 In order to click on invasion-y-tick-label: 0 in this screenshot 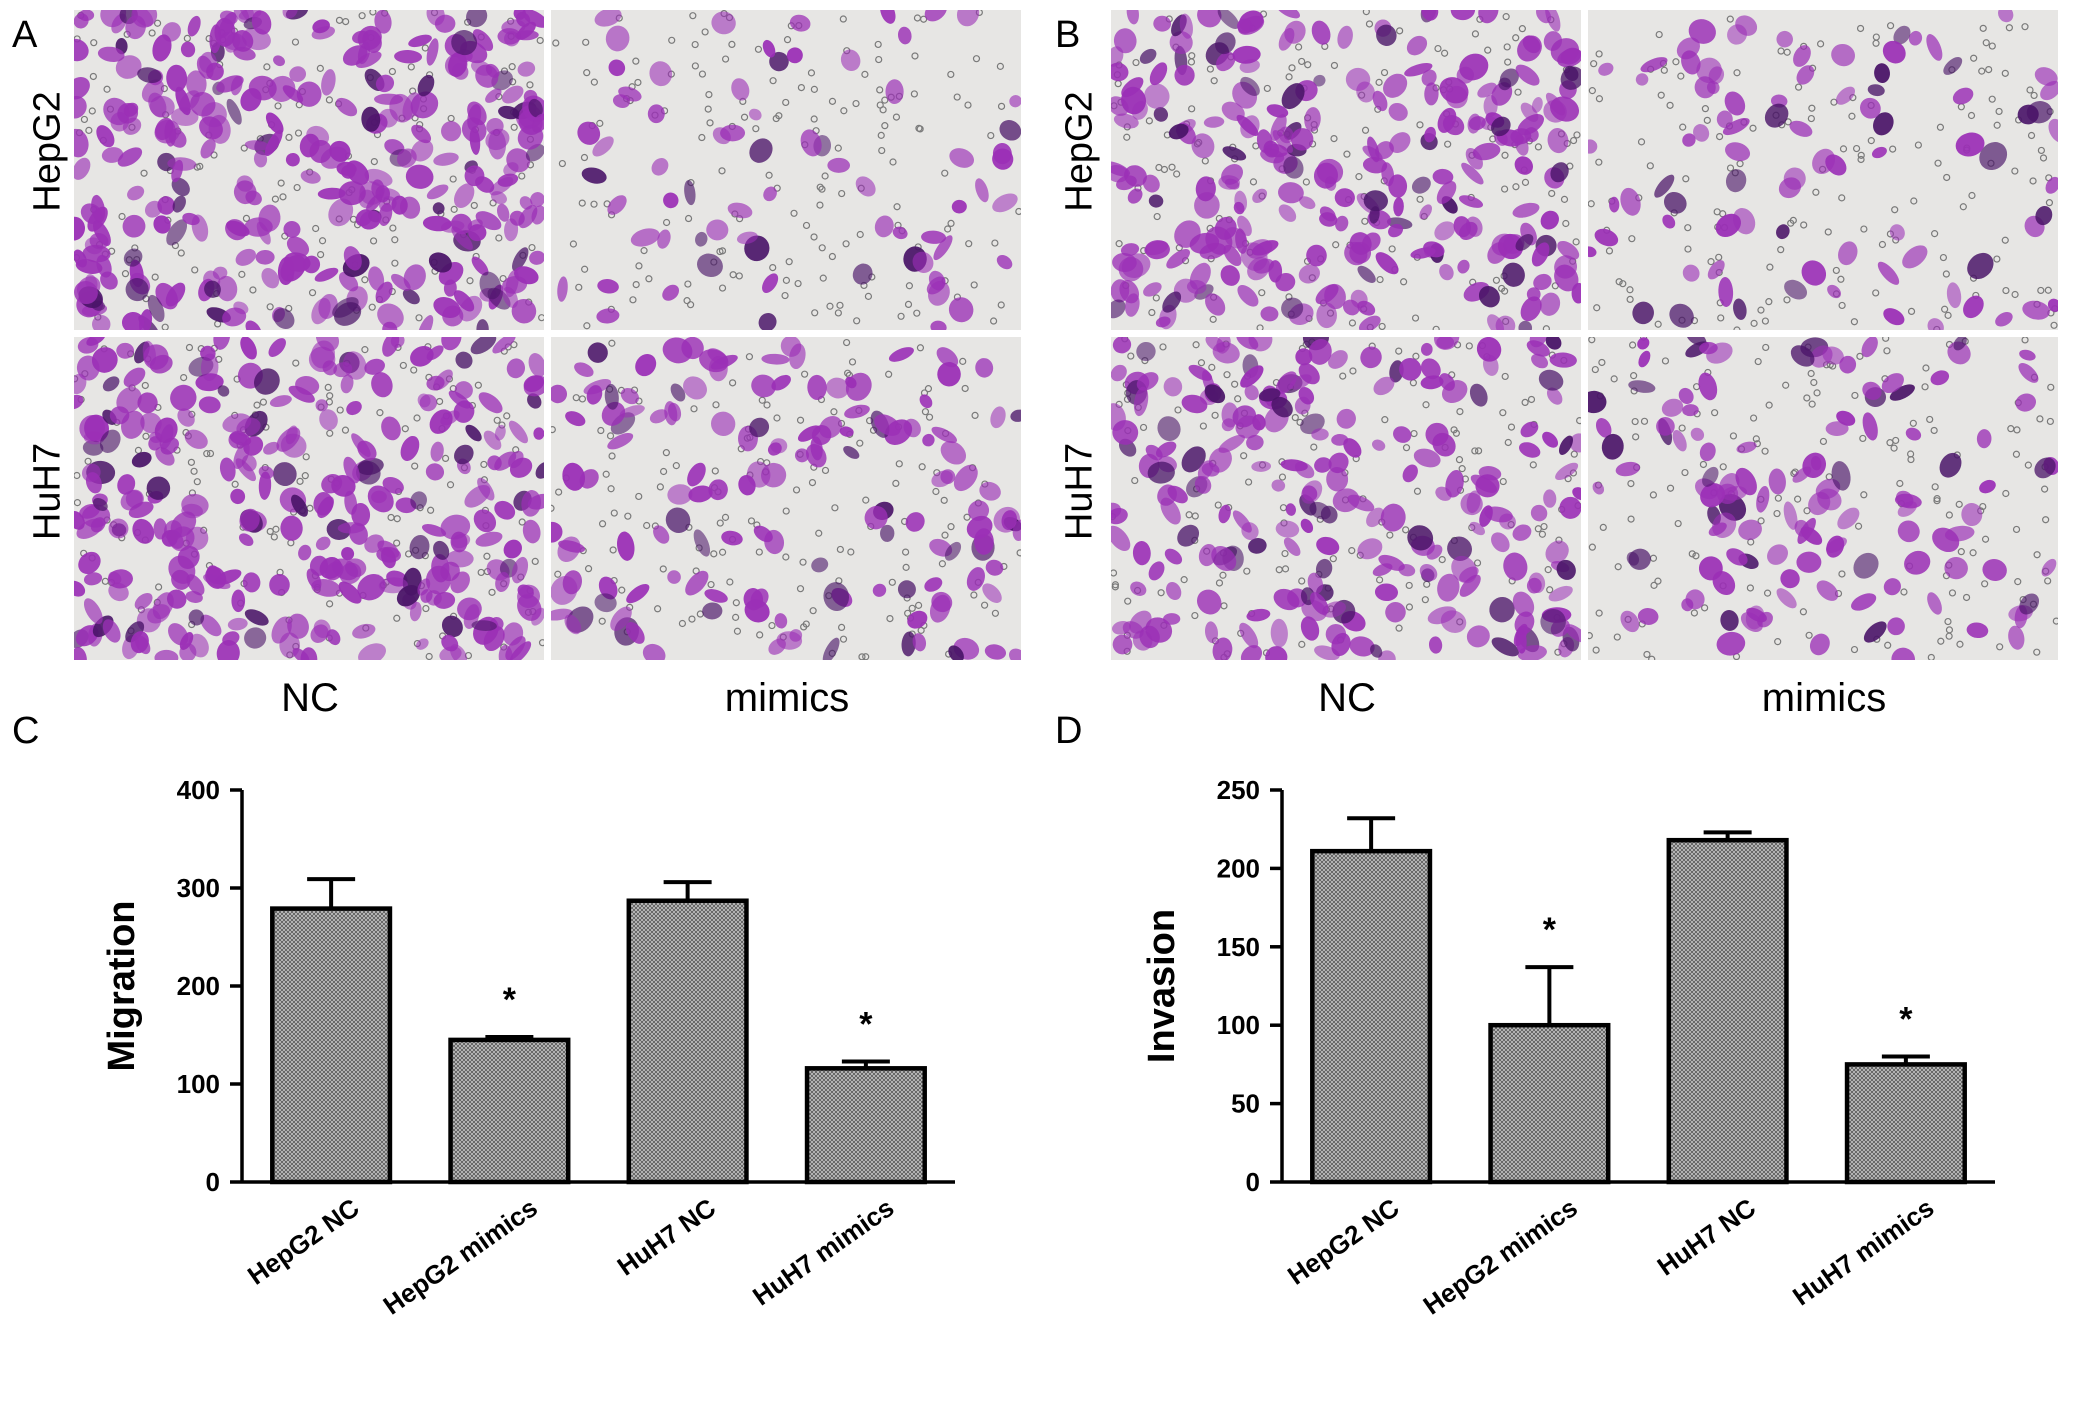, I will do `click(1253, 1182)`.